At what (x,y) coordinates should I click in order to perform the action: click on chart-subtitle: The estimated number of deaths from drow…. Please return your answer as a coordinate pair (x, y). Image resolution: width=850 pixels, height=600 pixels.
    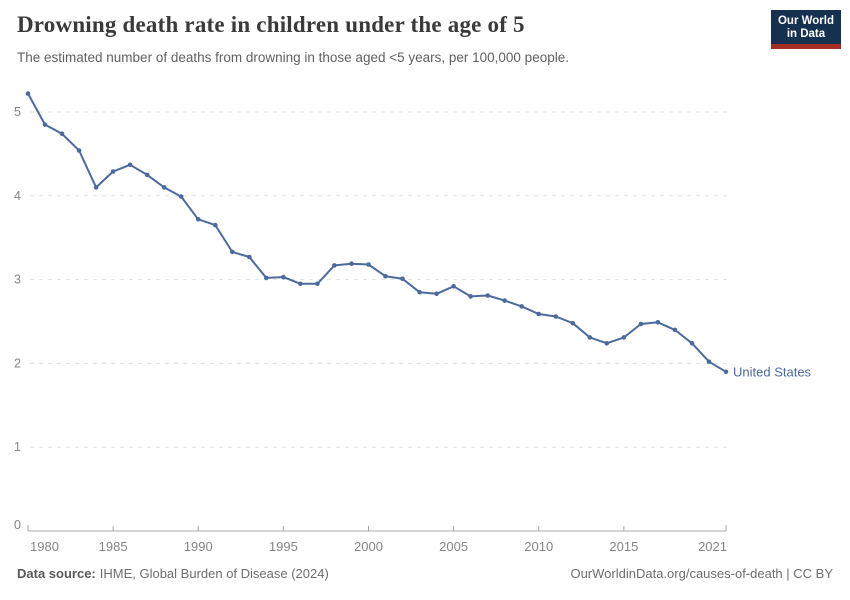
    Looking at the image, I should click on (293, 57).